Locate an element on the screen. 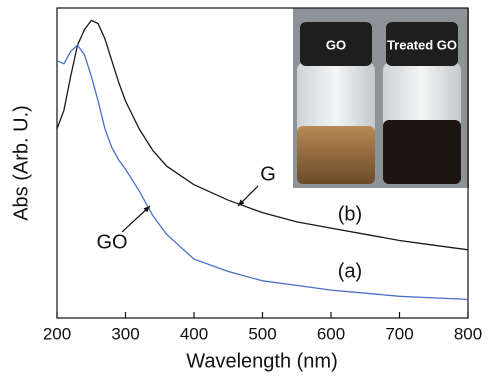 Image resolution: width=497 pixels, height=385 pixels. x-tick-label: 200 is located at coordinates (57, 333).